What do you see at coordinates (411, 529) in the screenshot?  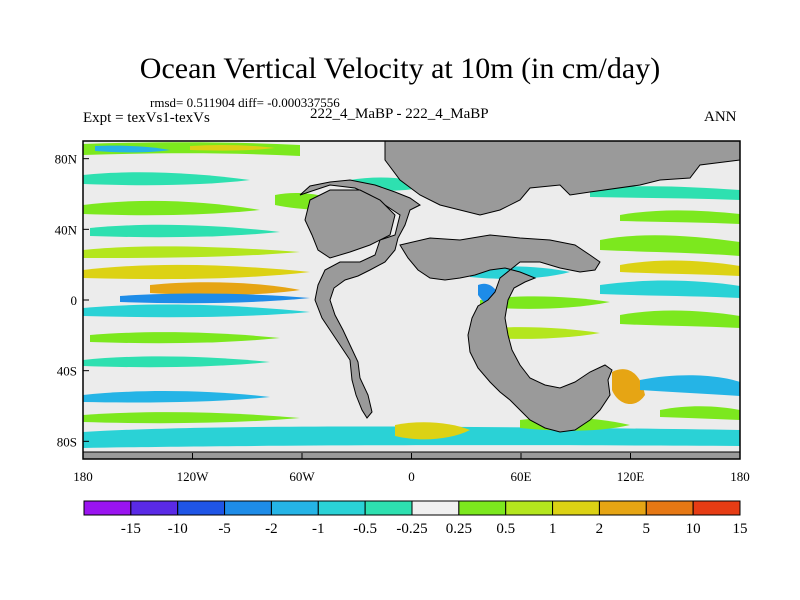 I see `colorbar-label: -0.25` at bounding box center [411, 529].